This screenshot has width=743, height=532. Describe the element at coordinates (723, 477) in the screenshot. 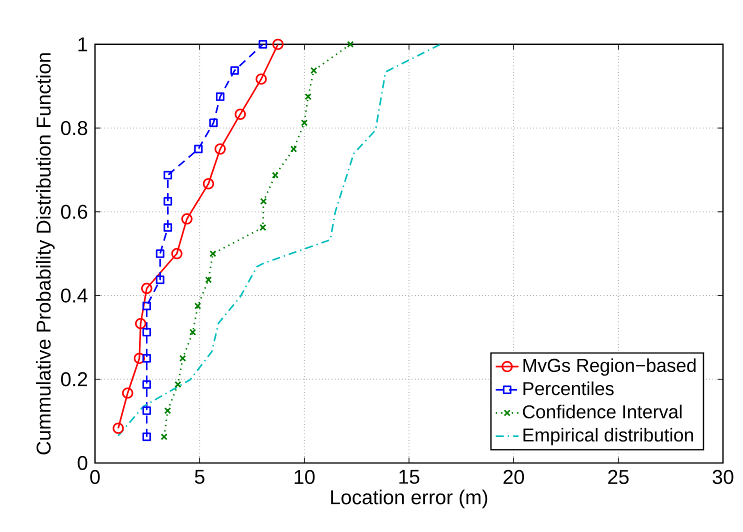

I see `x-tick-label: 30` at that location.